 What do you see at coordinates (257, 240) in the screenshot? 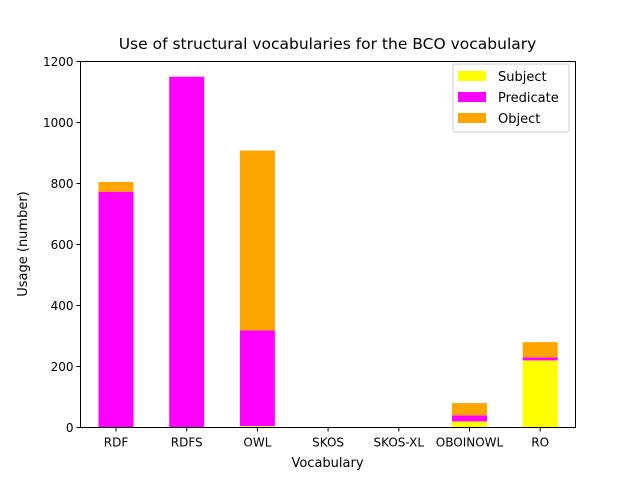
I see `bar-object-owl` at bounding box center [257, 240].